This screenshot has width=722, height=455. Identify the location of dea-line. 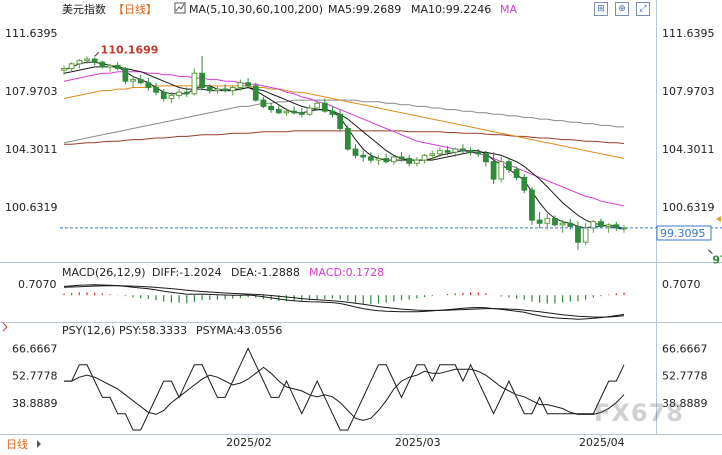
(344, 301).